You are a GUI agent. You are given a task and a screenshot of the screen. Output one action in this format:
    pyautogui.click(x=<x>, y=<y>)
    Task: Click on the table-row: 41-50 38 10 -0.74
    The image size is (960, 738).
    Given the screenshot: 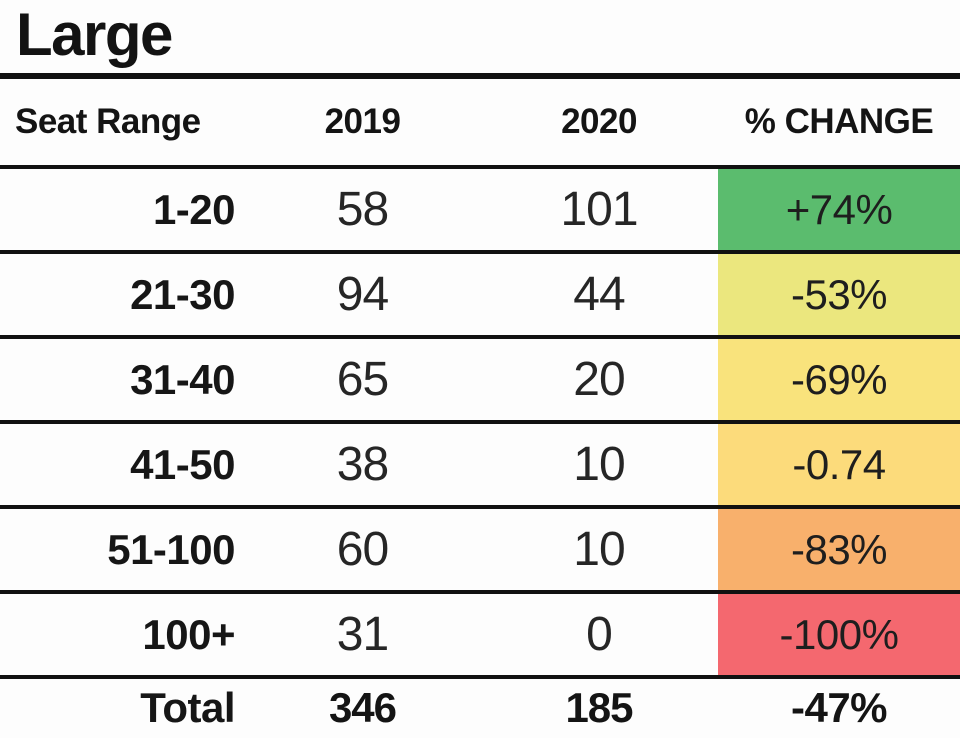 What is the action you would take?
    pyautogui.click(x=480, y=462)
    